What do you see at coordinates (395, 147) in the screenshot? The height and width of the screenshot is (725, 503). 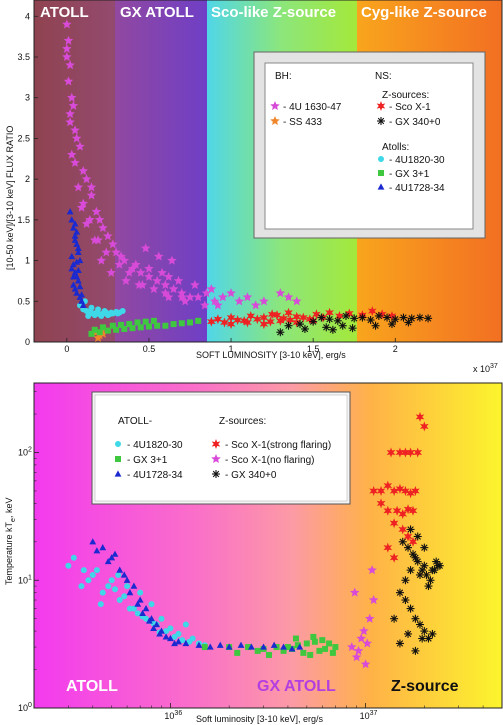 I see `legend-atolls-title: Atolls:` at bounding box center [395, 147].